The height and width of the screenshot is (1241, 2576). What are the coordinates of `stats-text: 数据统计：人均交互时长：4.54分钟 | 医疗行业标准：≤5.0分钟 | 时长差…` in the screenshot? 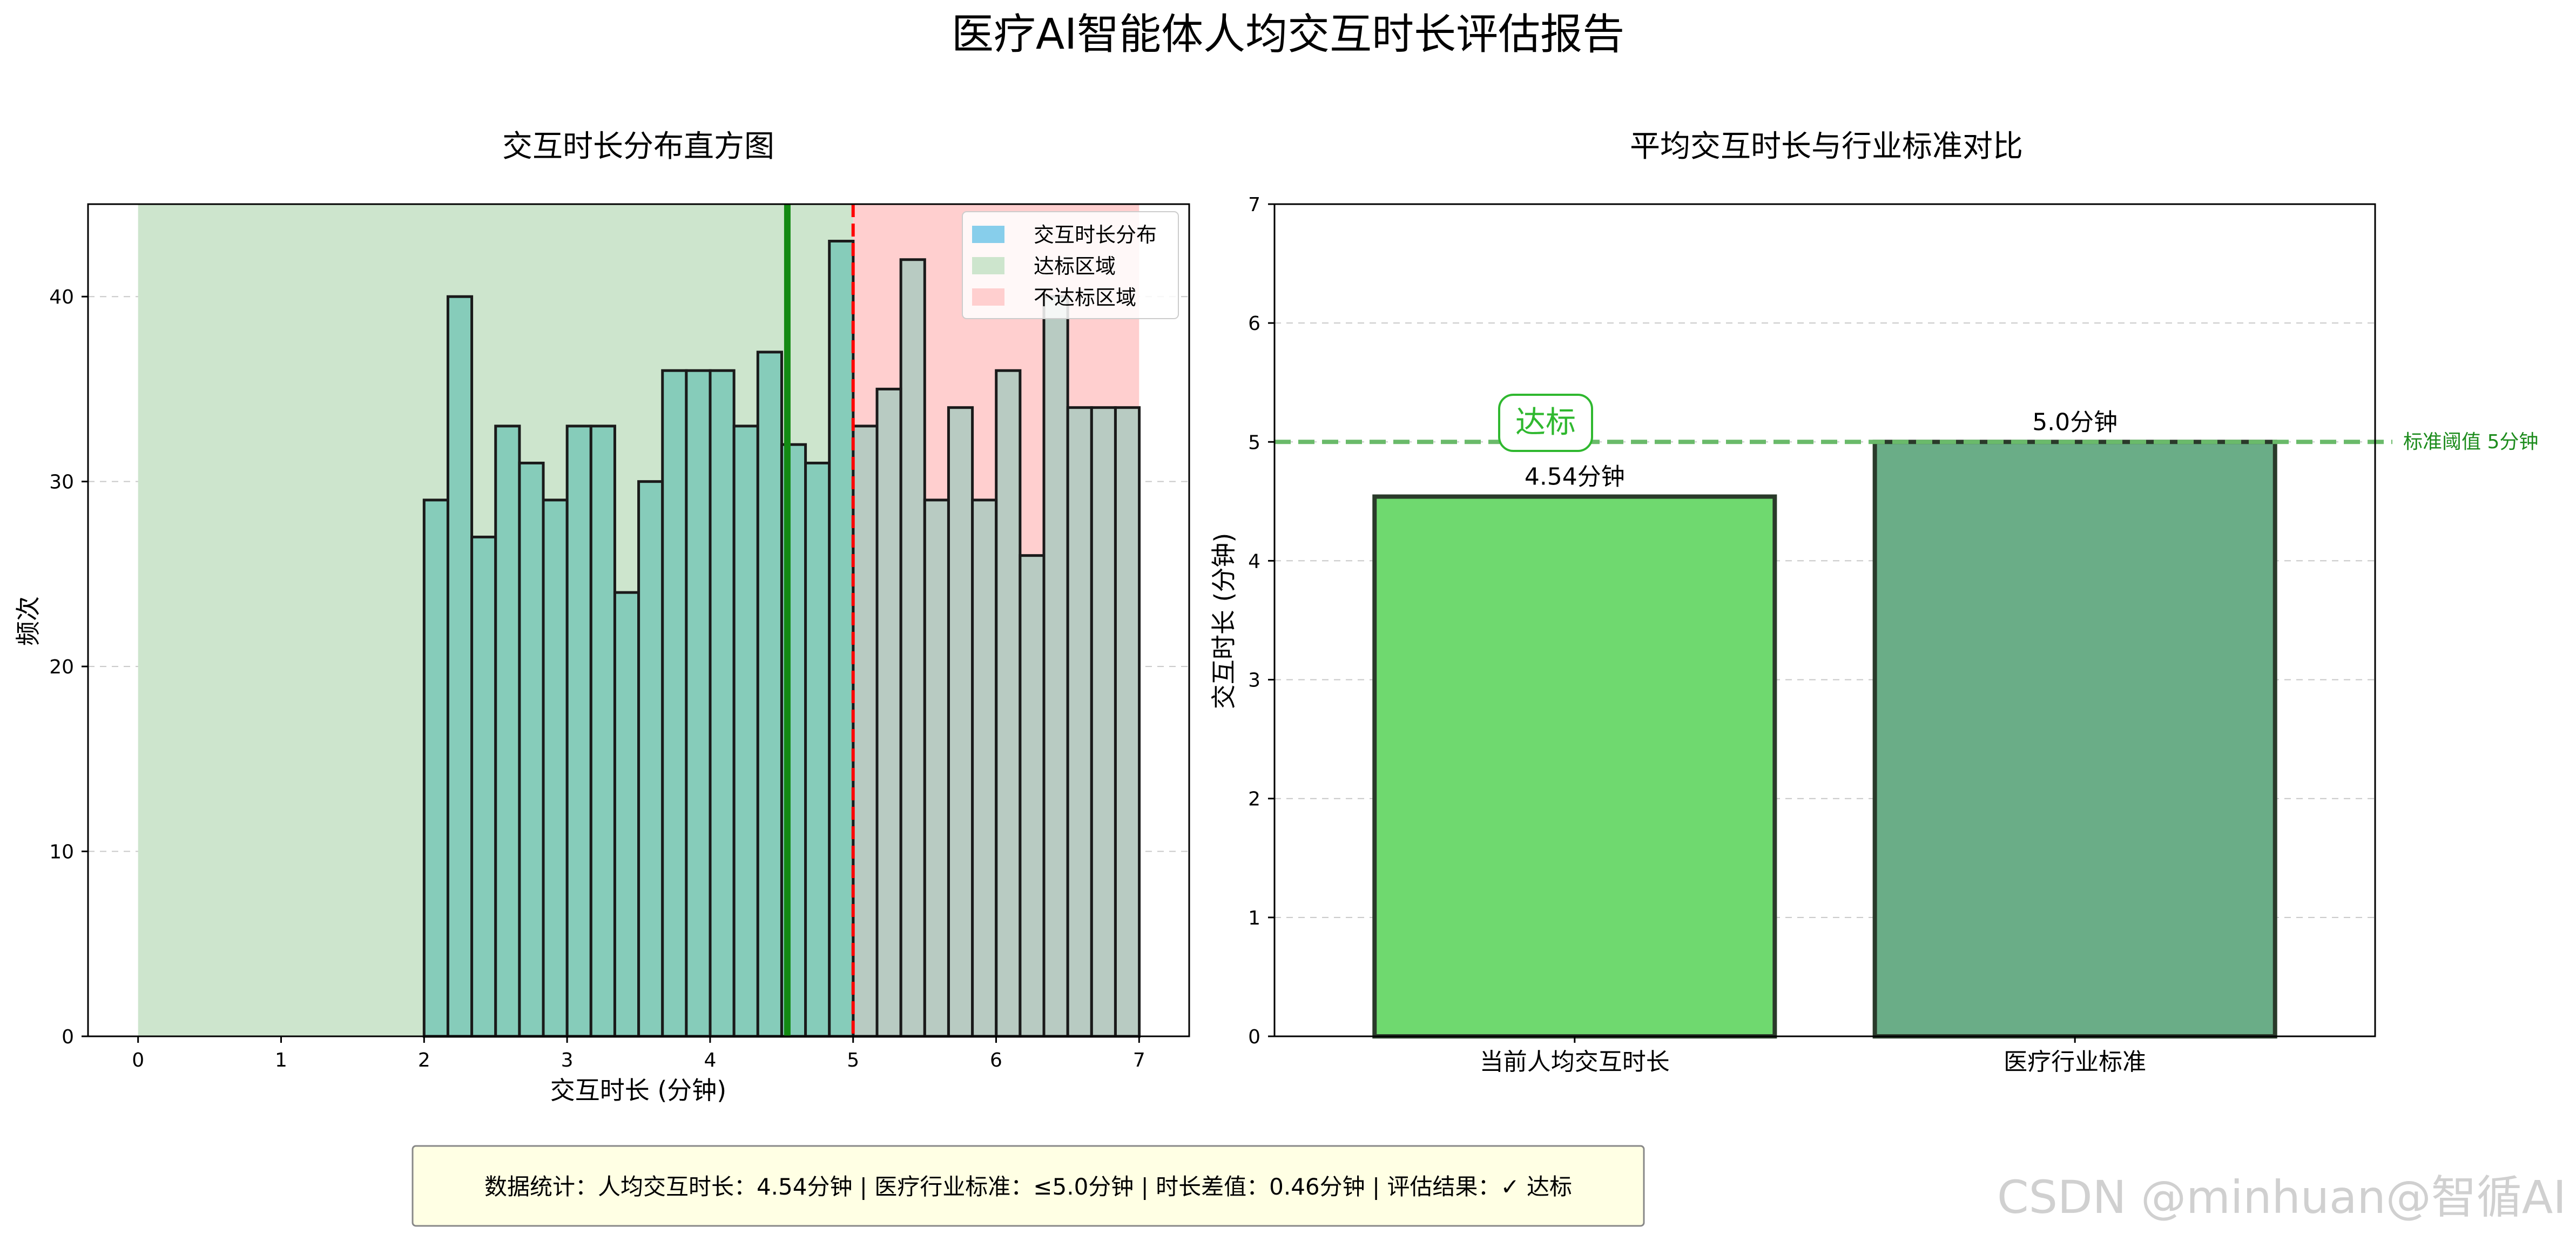 It's located at (1028, 1186).